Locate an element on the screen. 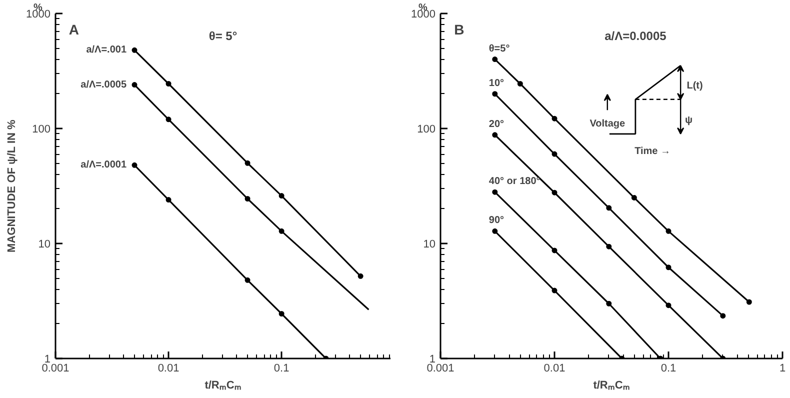  series-label: 20° is located at coordinates (496, 124).